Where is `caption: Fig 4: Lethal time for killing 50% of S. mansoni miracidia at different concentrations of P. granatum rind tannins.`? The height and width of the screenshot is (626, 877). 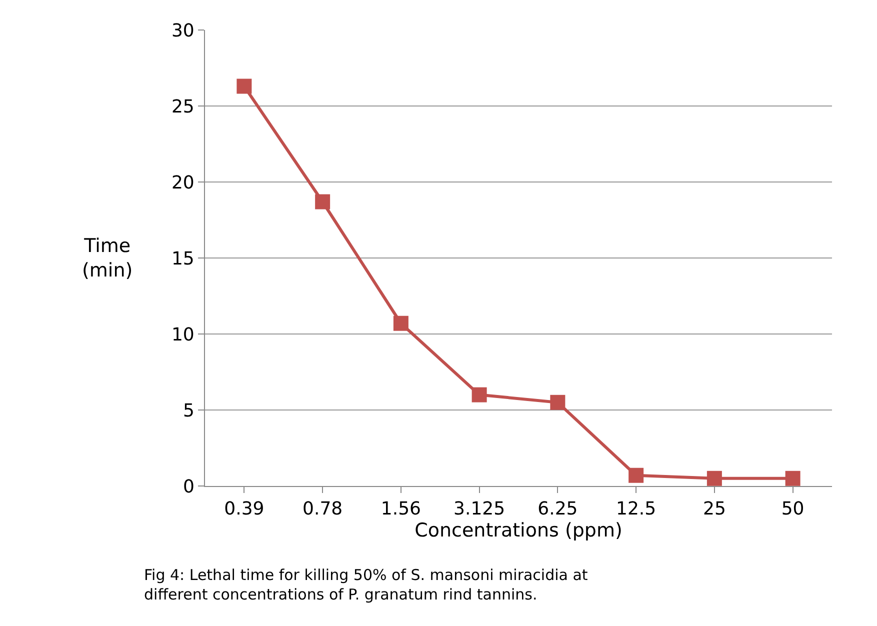
caption: Fig 4: Lethal time for killing 50% of S. mansoni miracidia at different concentrations of P. granatum rind tannins. is located at coordinates (366, 585).